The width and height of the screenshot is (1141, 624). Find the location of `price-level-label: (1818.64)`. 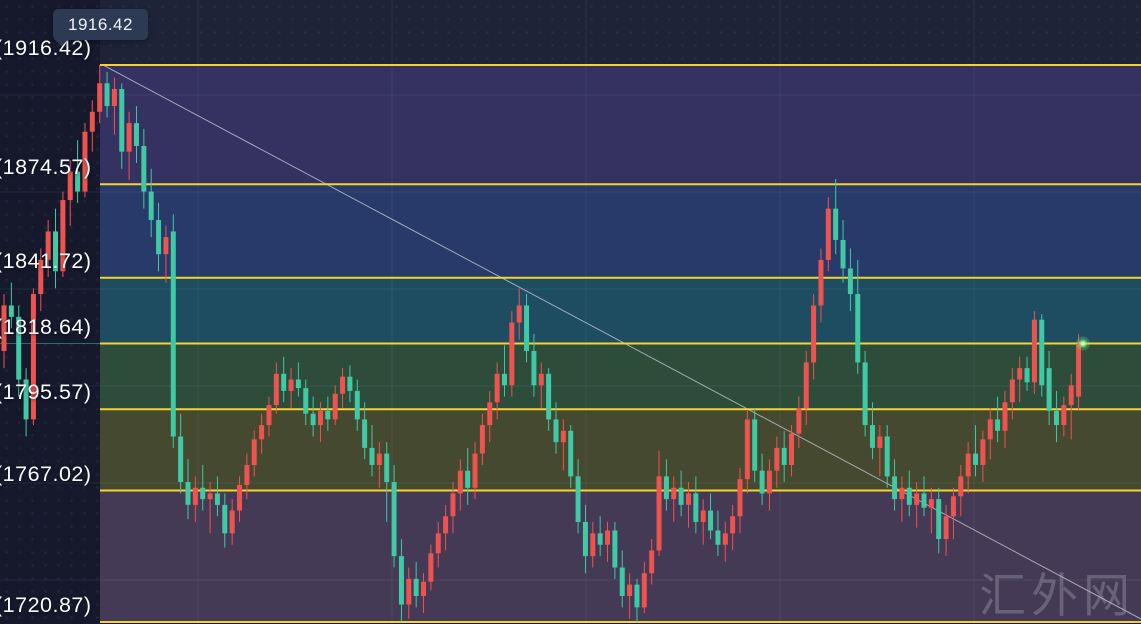

price-level-label: (1818.64) is located at coordinates (46, 326).